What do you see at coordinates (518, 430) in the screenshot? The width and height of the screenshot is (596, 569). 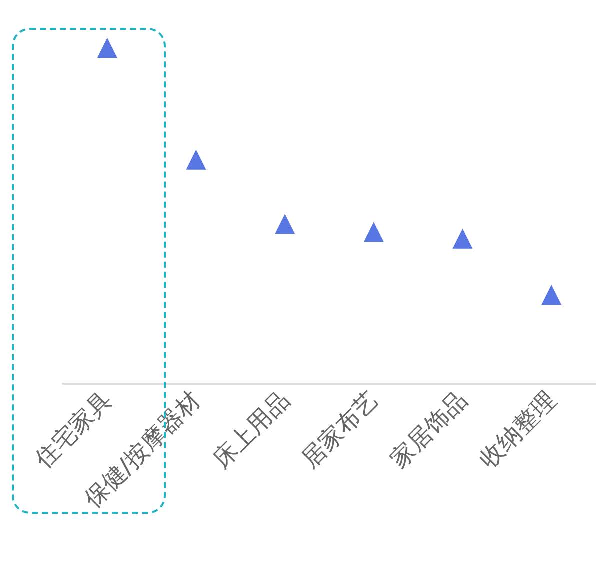 I see `x-tick-label: 收纳整理` at bounding box center [518, 430].